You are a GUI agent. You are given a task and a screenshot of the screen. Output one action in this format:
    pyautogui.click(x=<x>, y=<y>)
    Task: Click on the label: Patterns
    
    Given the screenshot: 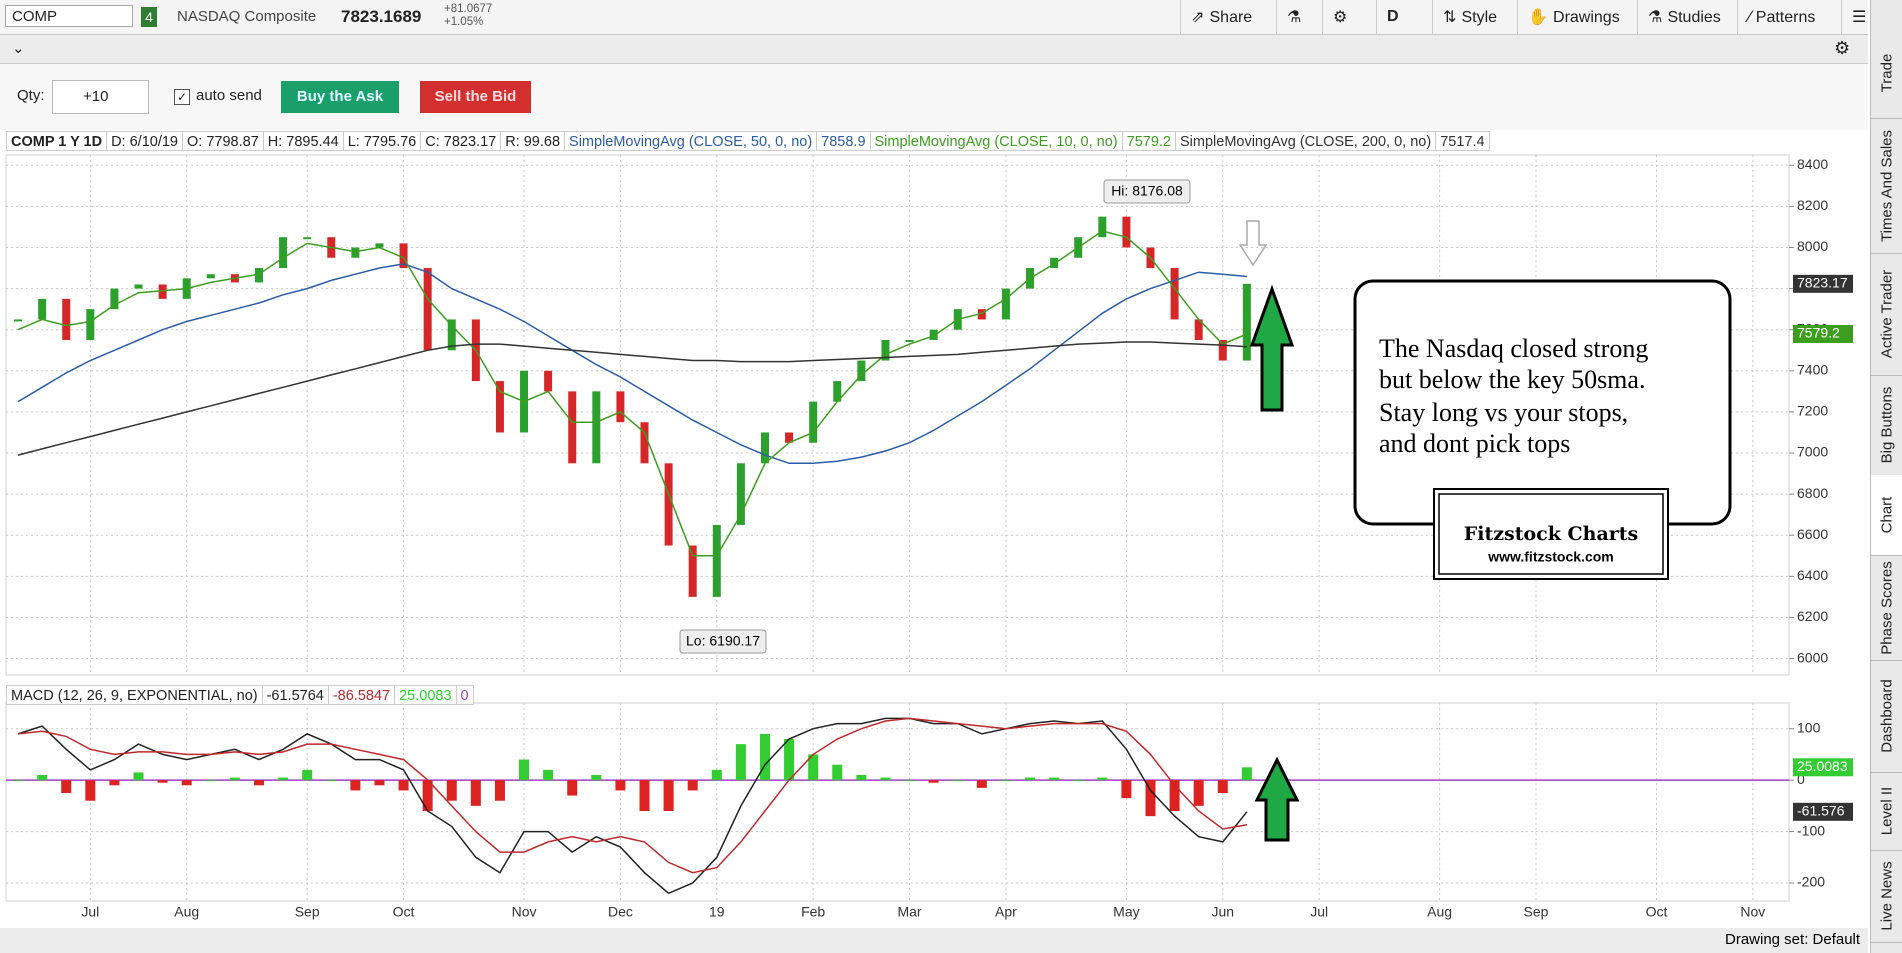 What is the action you would take?
    pyautogui.click(x=1785, y=17)
    